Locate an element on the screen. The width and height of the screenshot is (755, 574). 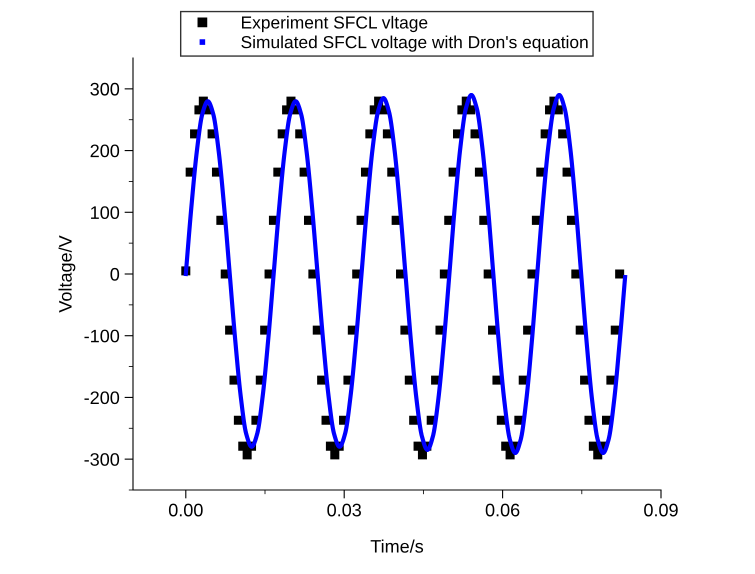
x-tick-label: 0.00 is located at coordinates (185, 510).